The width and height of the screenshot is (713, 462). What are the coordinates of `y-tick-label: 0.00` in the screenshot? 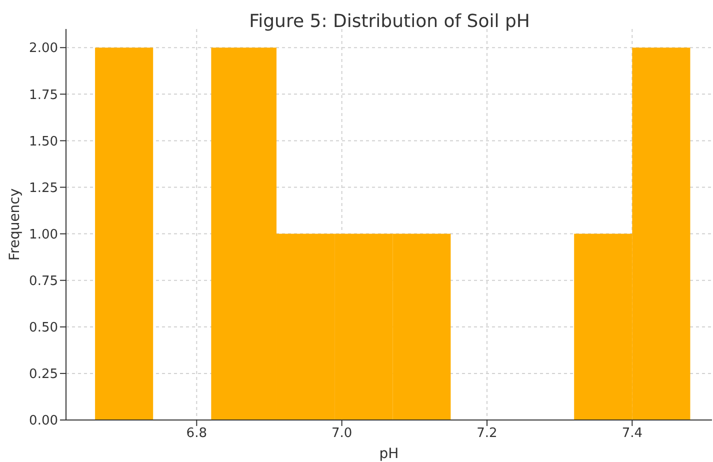 It's located at (43, 421).